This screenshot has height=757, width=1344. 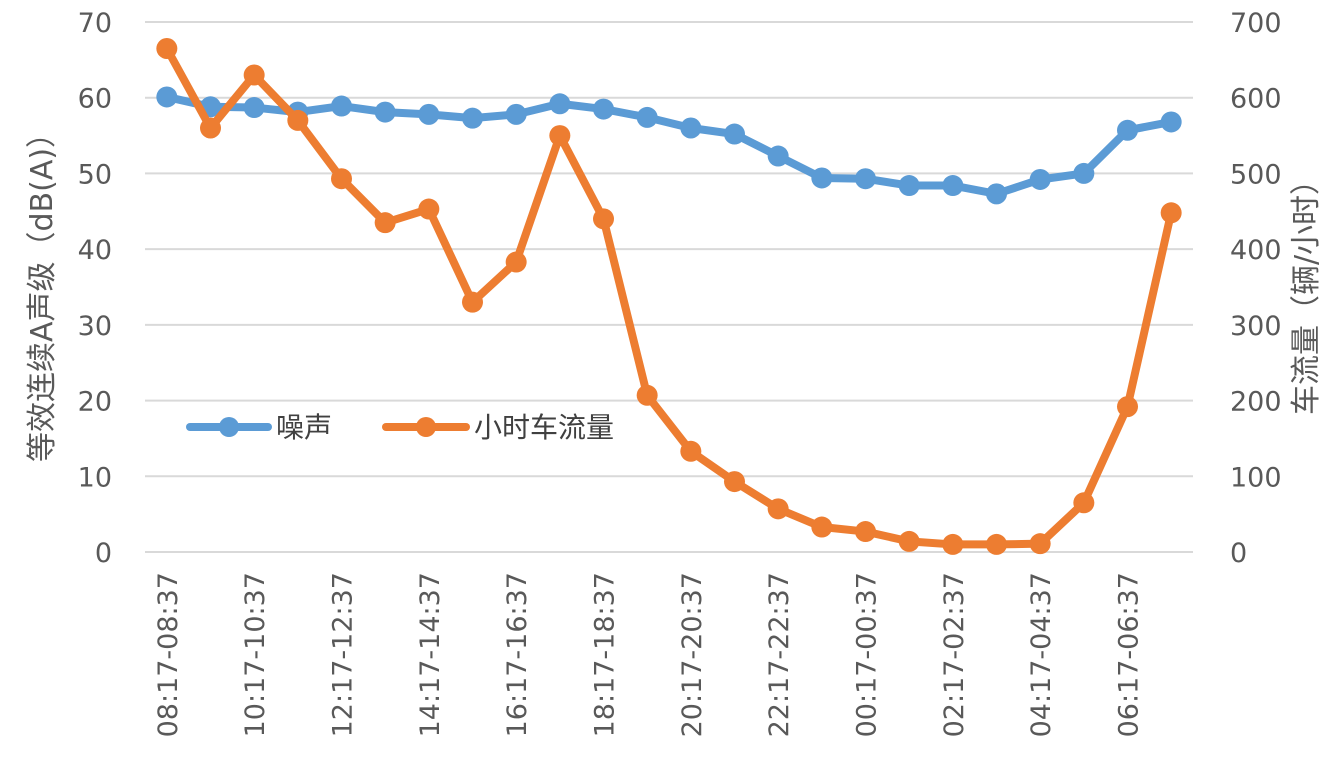 What do you see at coordinates (1306, 290) in the screenshot?
I see `right-axis-title: 车流量（辆/小时）` at bounding box center [1306, 290].